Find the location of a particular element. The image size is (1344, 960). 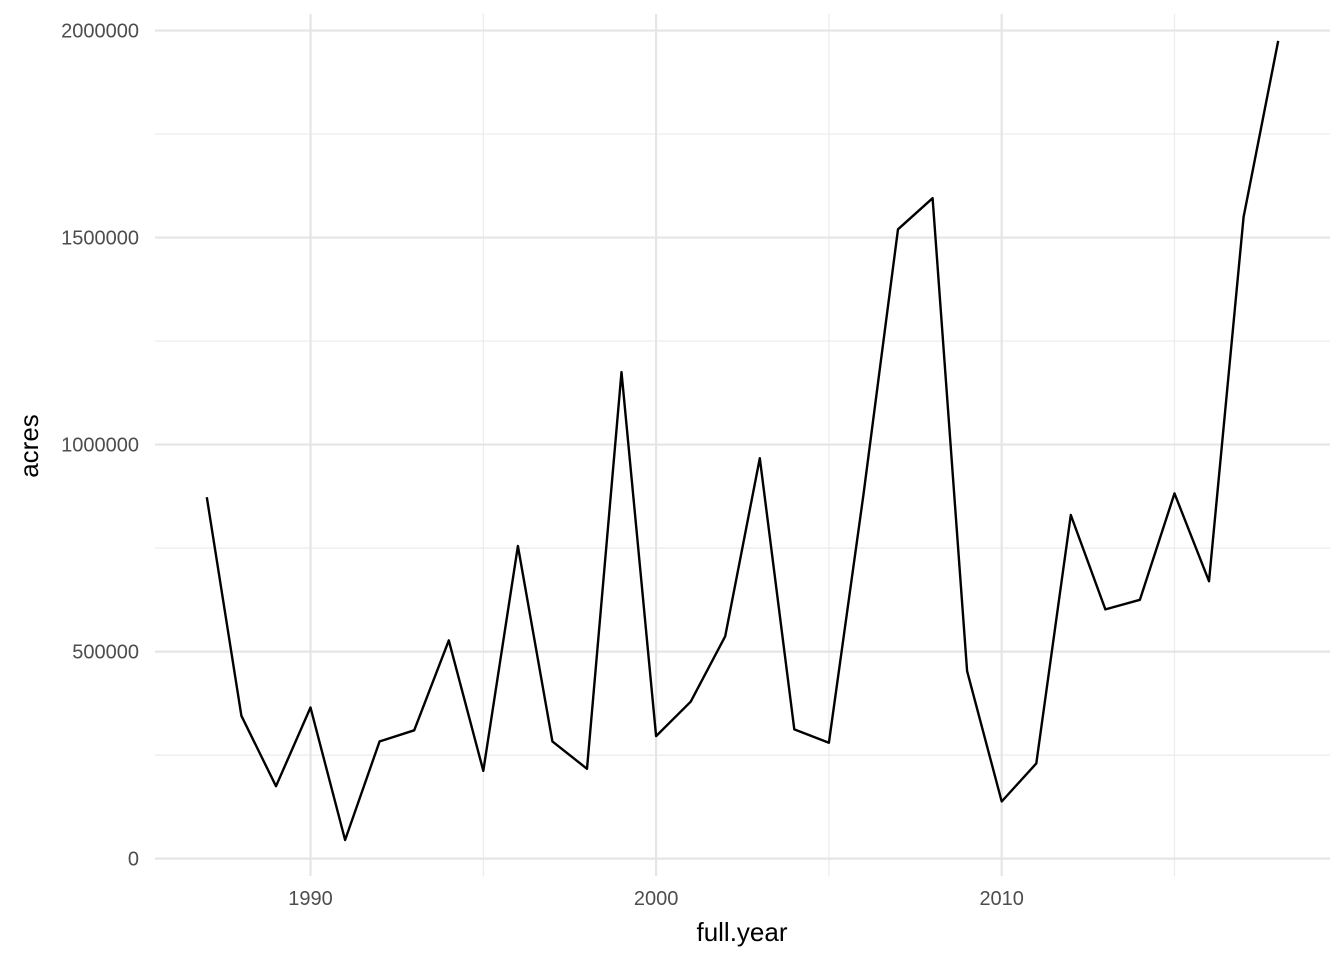

x-axis-title: full.year is located at coordinates (741, 932).